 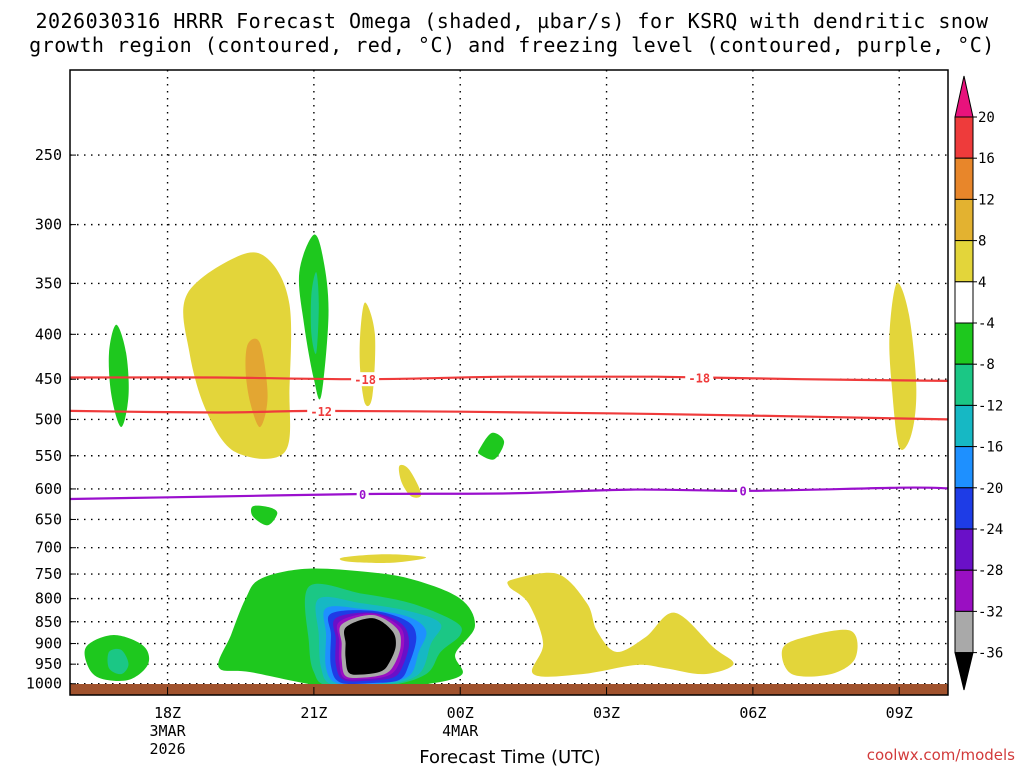 I want to click on contour-dgz-minus18, so click(x=509, y=378).